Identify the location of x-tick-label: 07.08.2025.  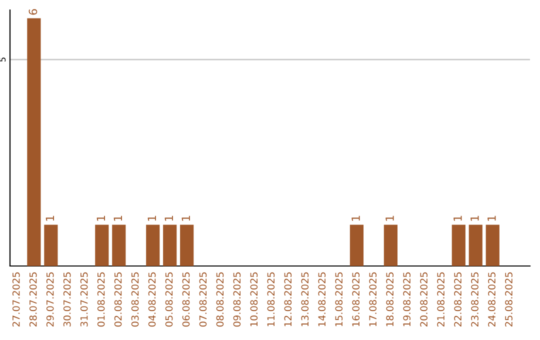
(203, 299).